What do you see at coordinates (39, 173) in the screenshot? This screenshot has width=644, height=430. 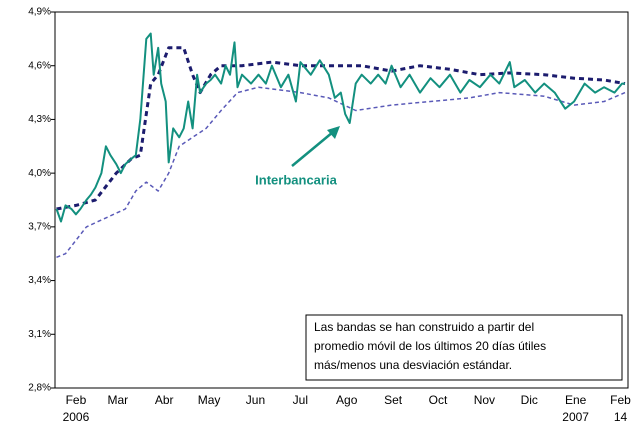 I see `y-tick-label: 4,0%` at bounding box center [39, 173].